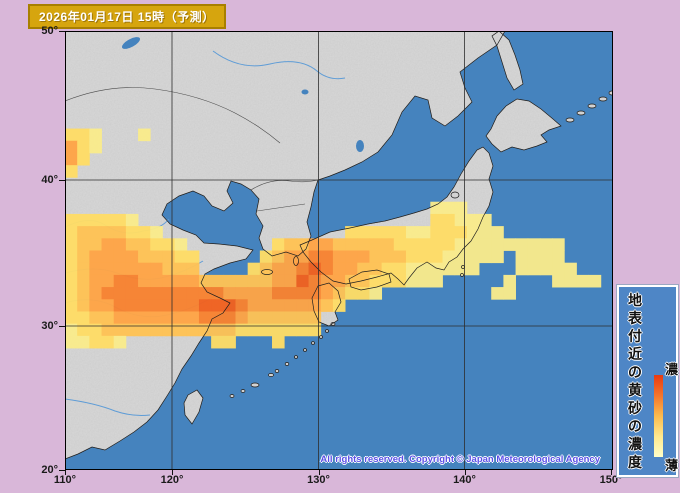 The image size is (680, 493). Describe the element at coordinates (172, 480) in the screenshot. I see `lon-label: 120°` at that location.